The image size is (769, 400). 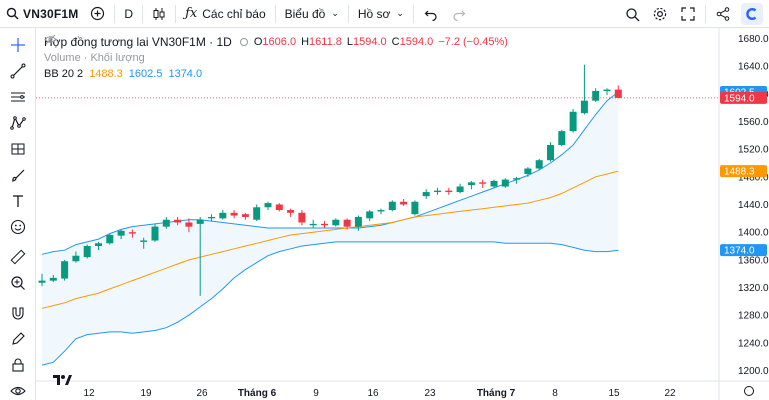 What do you see at coordinates (395, 42) in the screenshot?
I see `close-label: C` at bounding box center [395, 42].